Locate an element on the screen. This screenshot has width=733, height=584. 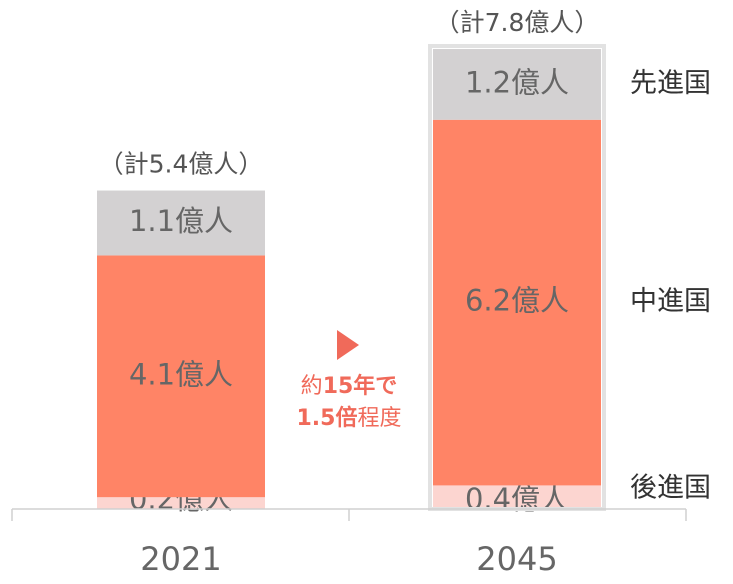
legend-label-1: 中進国 is located at coordinates (670, 301).